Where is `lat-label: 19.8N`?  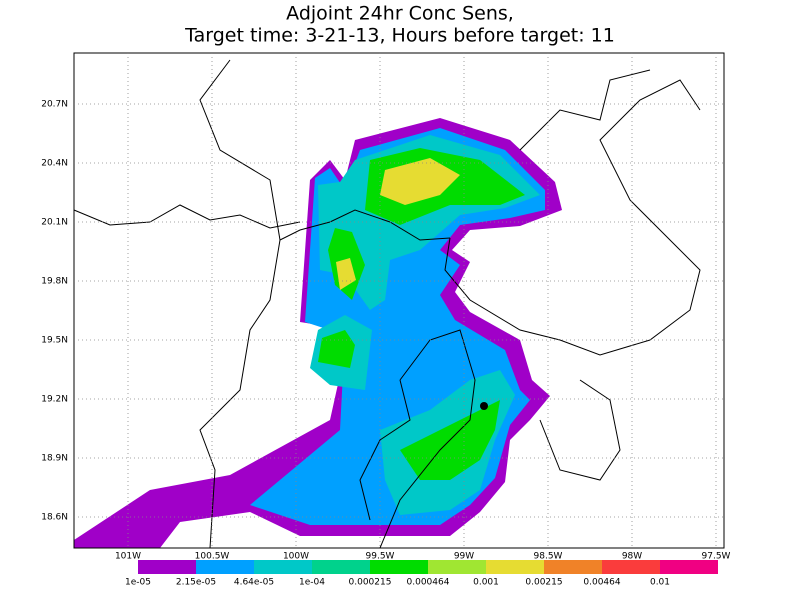 lat-label: 19.8N is located at coordinates (54, 282).